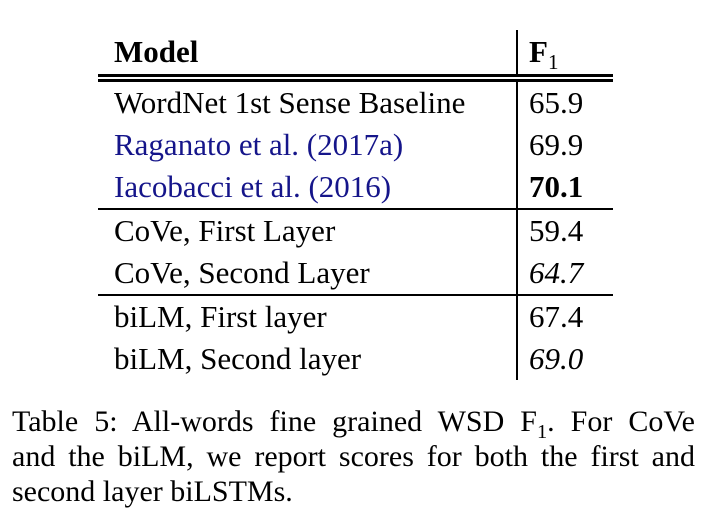  What do you see at coordinates (564, 101) in the screenshot?
I see `f1-value: 65.9` at bounding box center [564, 101].